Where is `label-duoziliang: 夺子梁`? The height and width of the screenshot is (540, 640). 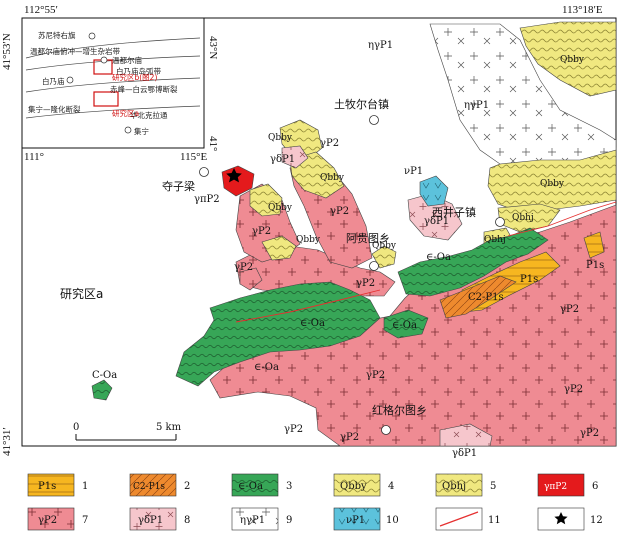
label-duoziliang: 夺子梁 is located at coordinates (178, 186).